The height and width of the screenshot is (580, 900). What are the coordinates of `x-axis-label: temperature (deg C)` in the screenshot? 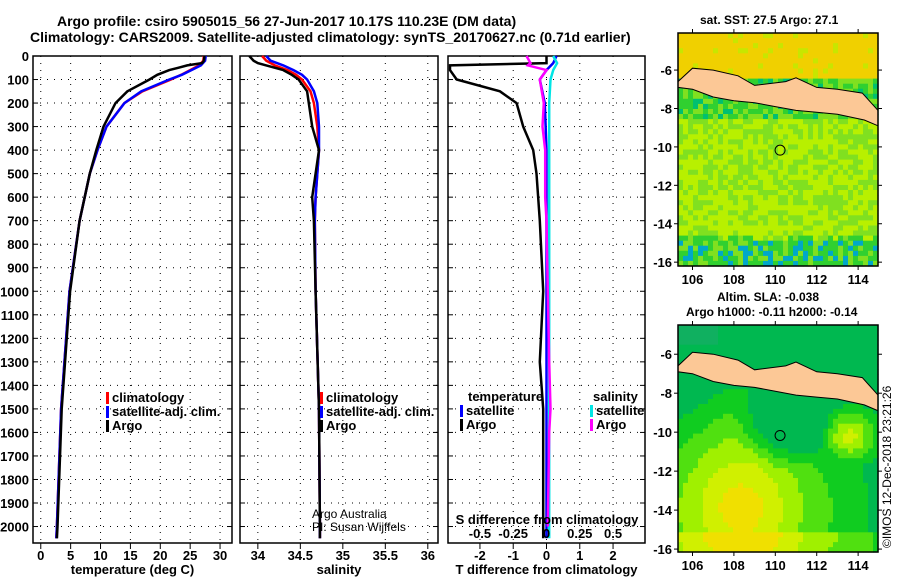 It's located at (133, 569).